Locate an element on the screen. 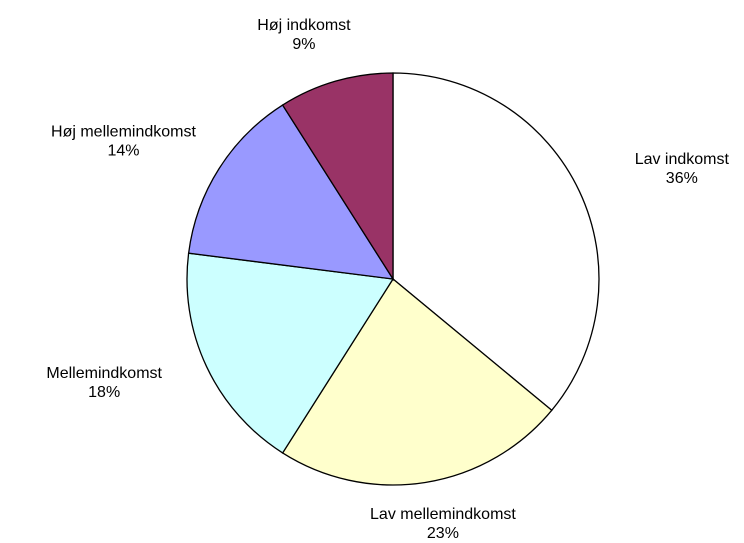 Image resolution: width=744 pixels, height=543 pixels. slice-label: Lav indkomst 36% is located at coordinates (682, 169).